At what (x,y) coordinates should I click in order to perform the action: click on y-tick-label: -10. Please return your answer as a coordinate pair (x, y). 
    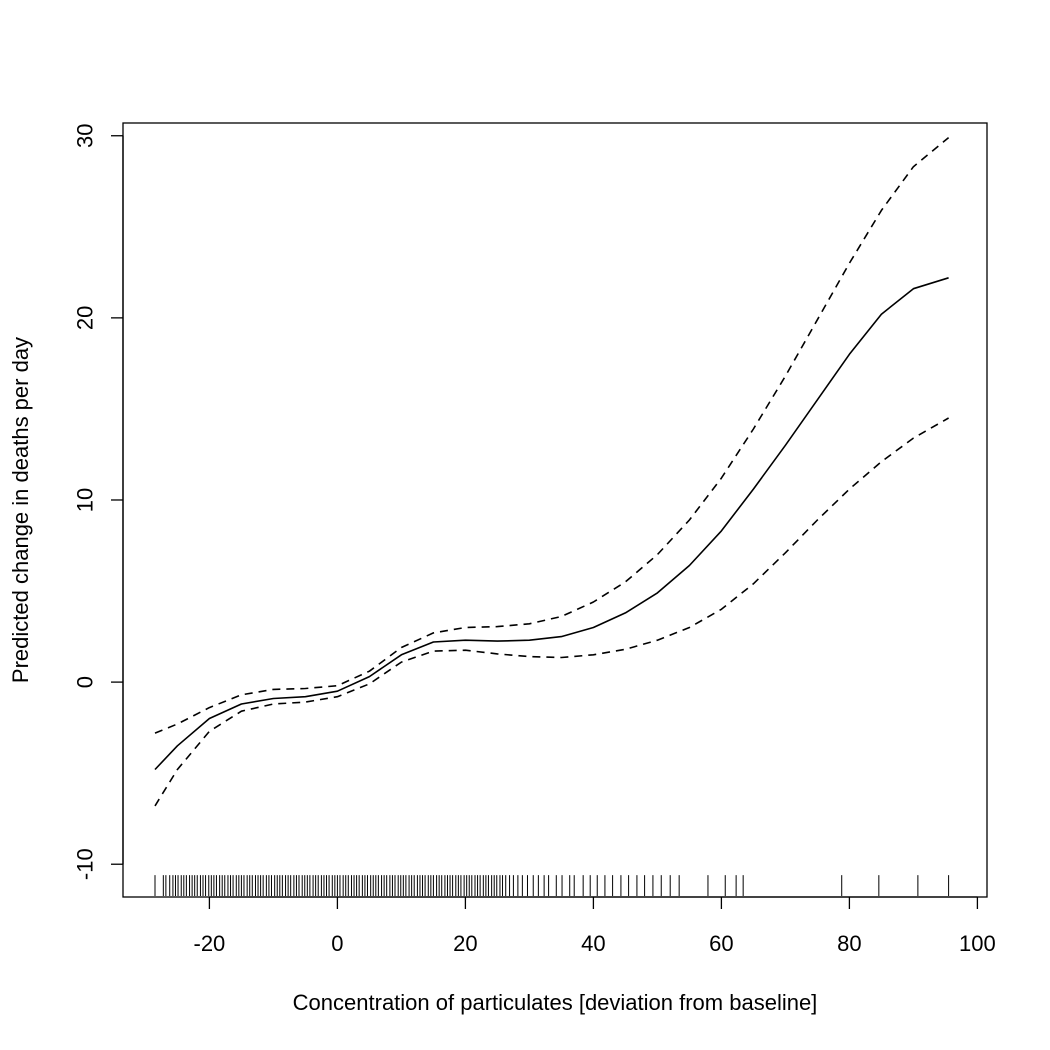
    Looking at the image, I should click on (85, 864).